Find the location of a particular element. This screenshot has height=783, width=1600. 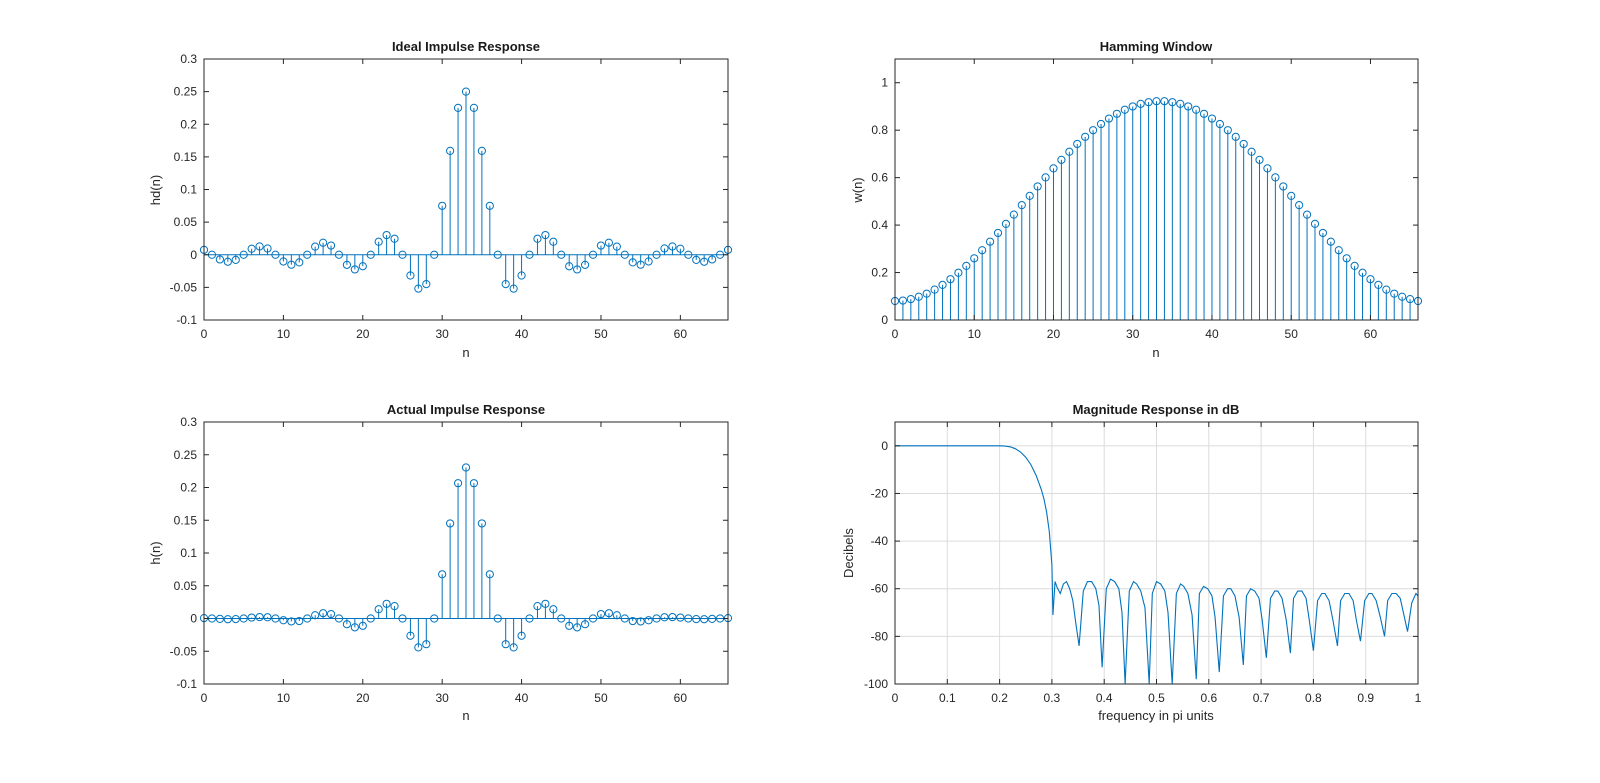

y-tick-label: 0.1 is located at coordinates (188, 190).